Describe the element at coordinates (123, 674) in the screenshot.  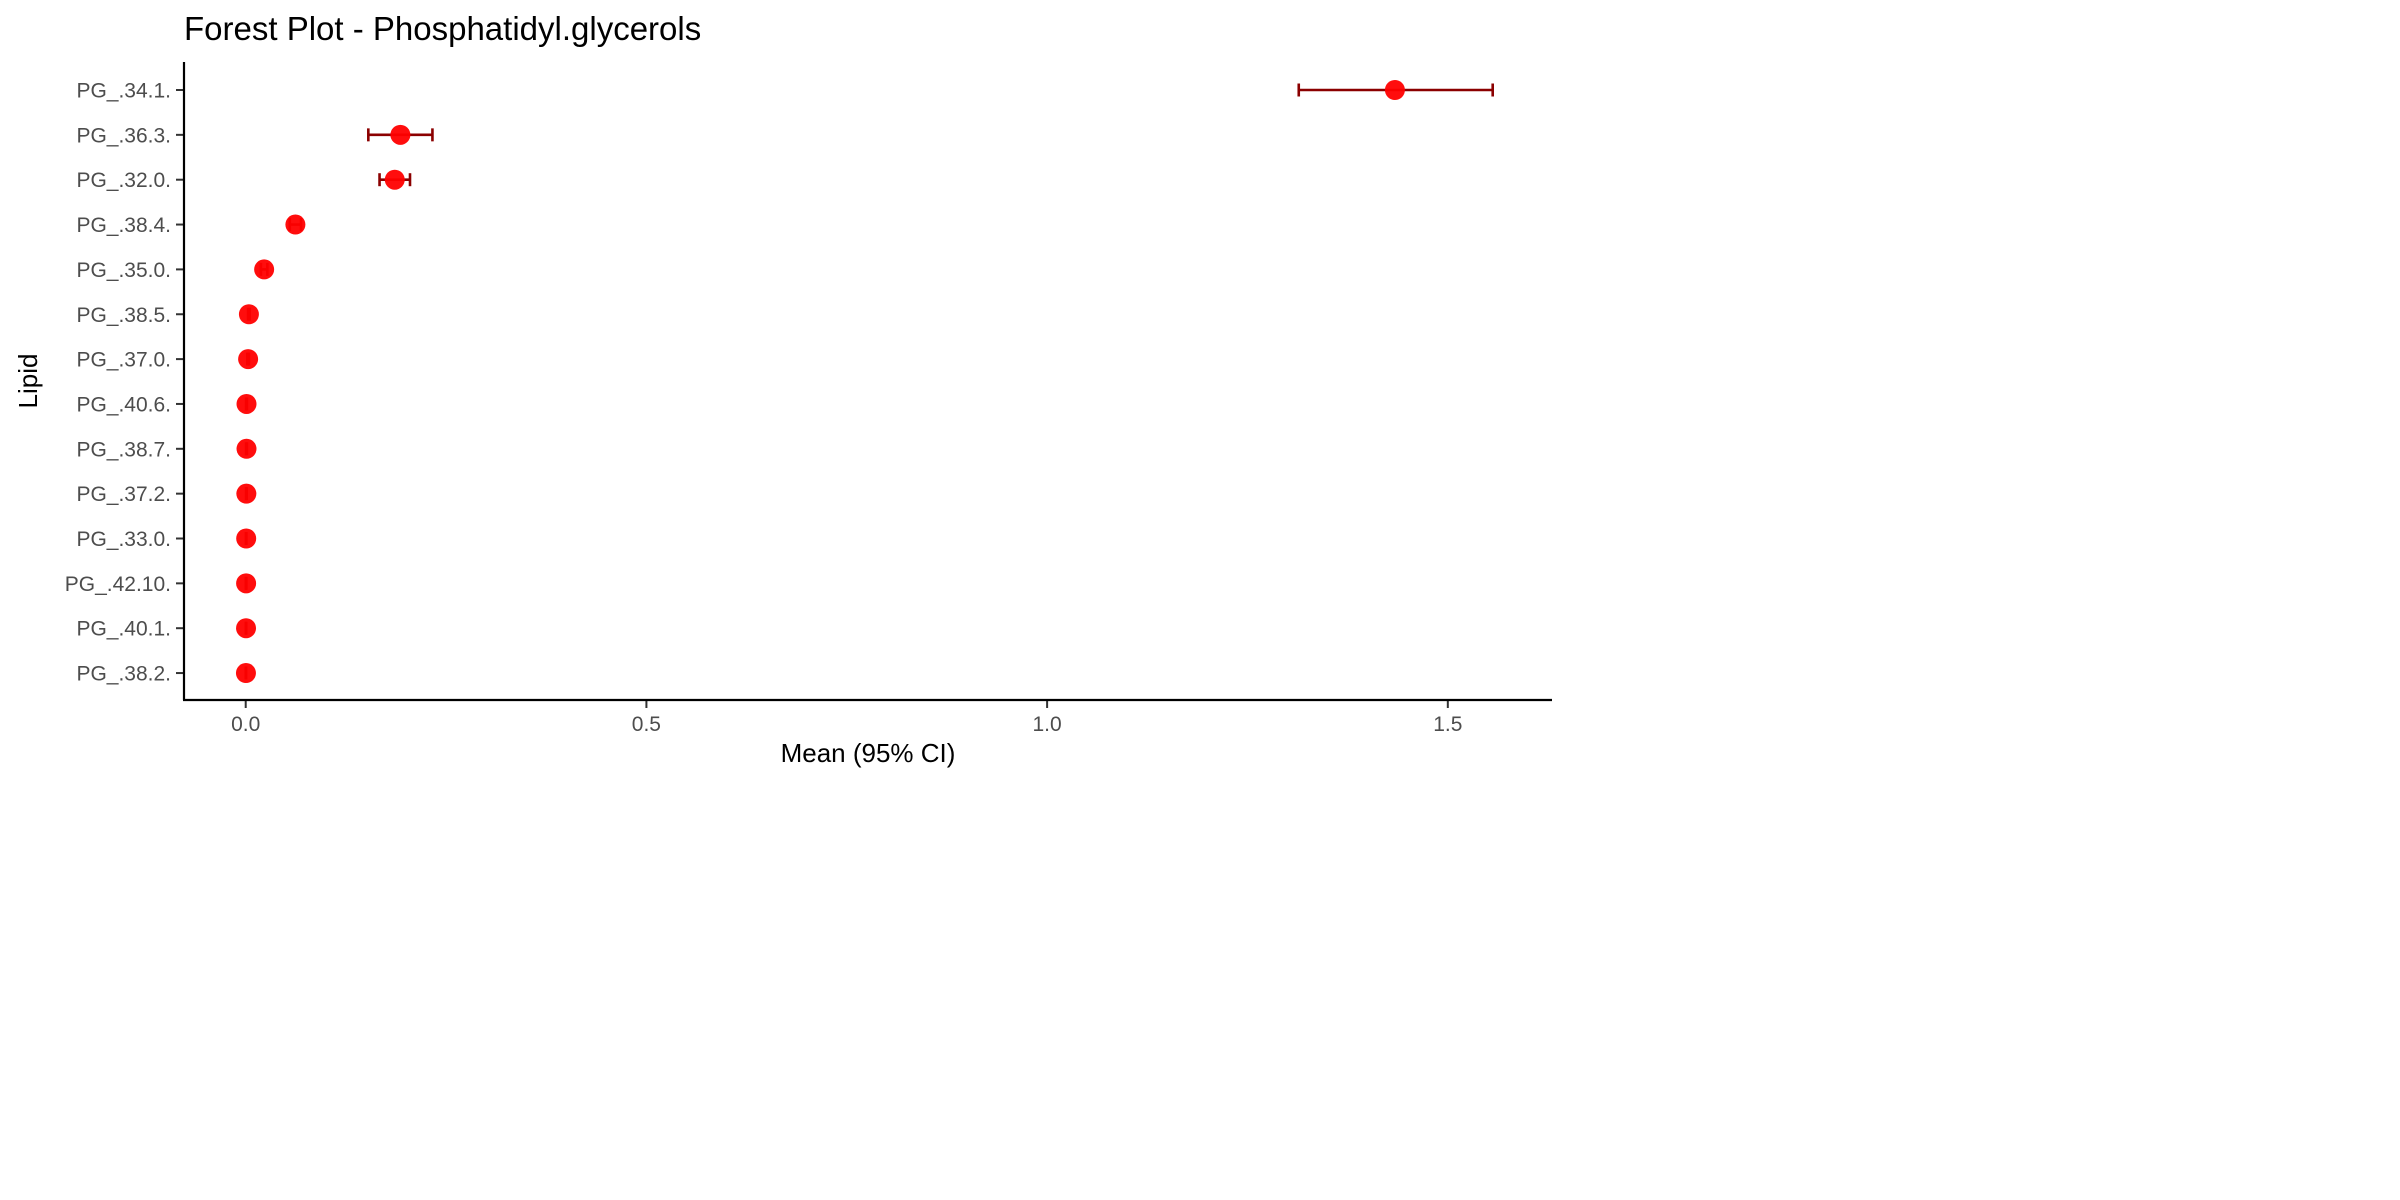
I see `y-tick-label: PG_.38.2.` at that location.